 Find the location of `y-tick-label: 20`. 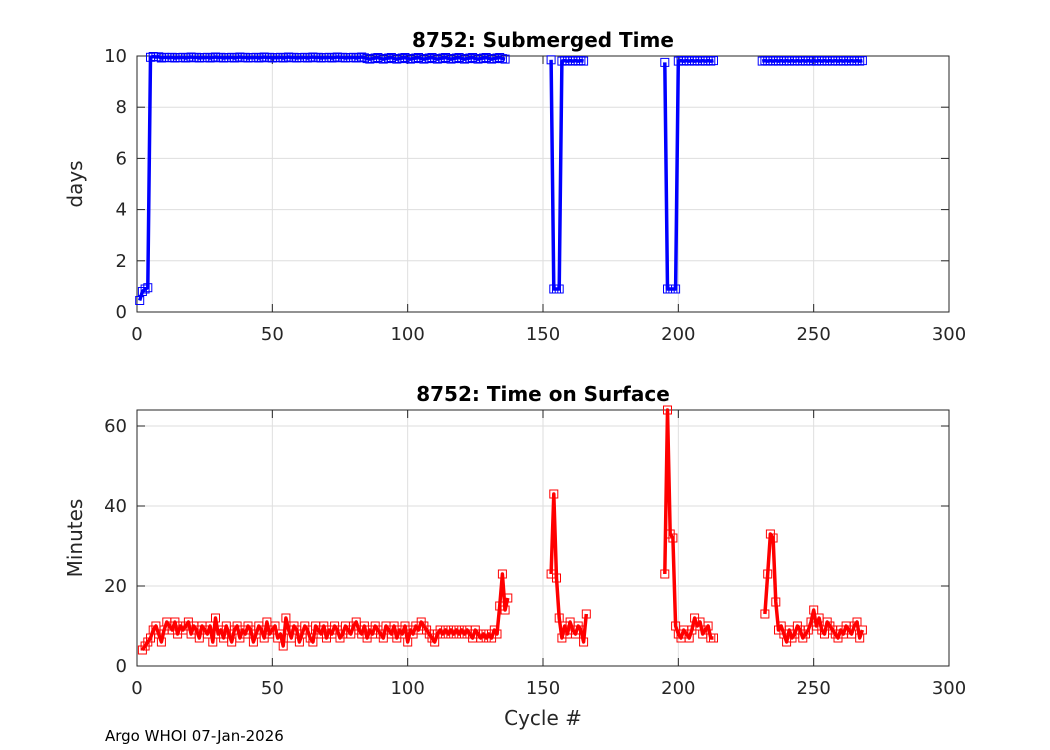

y-tick-label: 20 is located at coordinates (115, 586).